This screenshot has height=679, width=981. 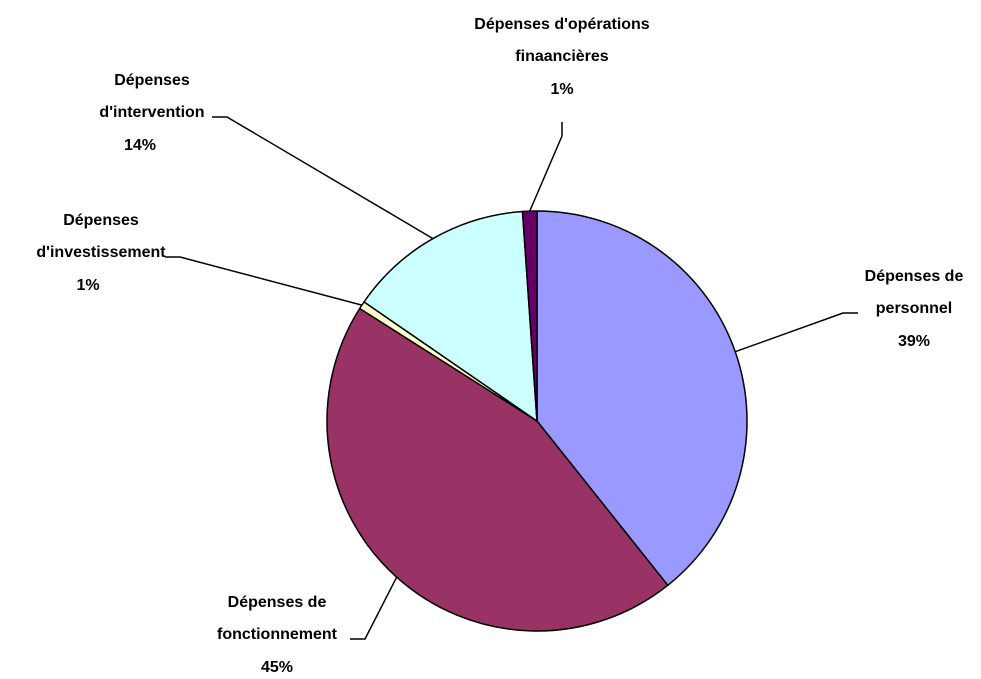 What do you see at coordinates (561, 89) in the screenshot?
I see `slice-percent-4: 1%` at bounding box center [561, 89].